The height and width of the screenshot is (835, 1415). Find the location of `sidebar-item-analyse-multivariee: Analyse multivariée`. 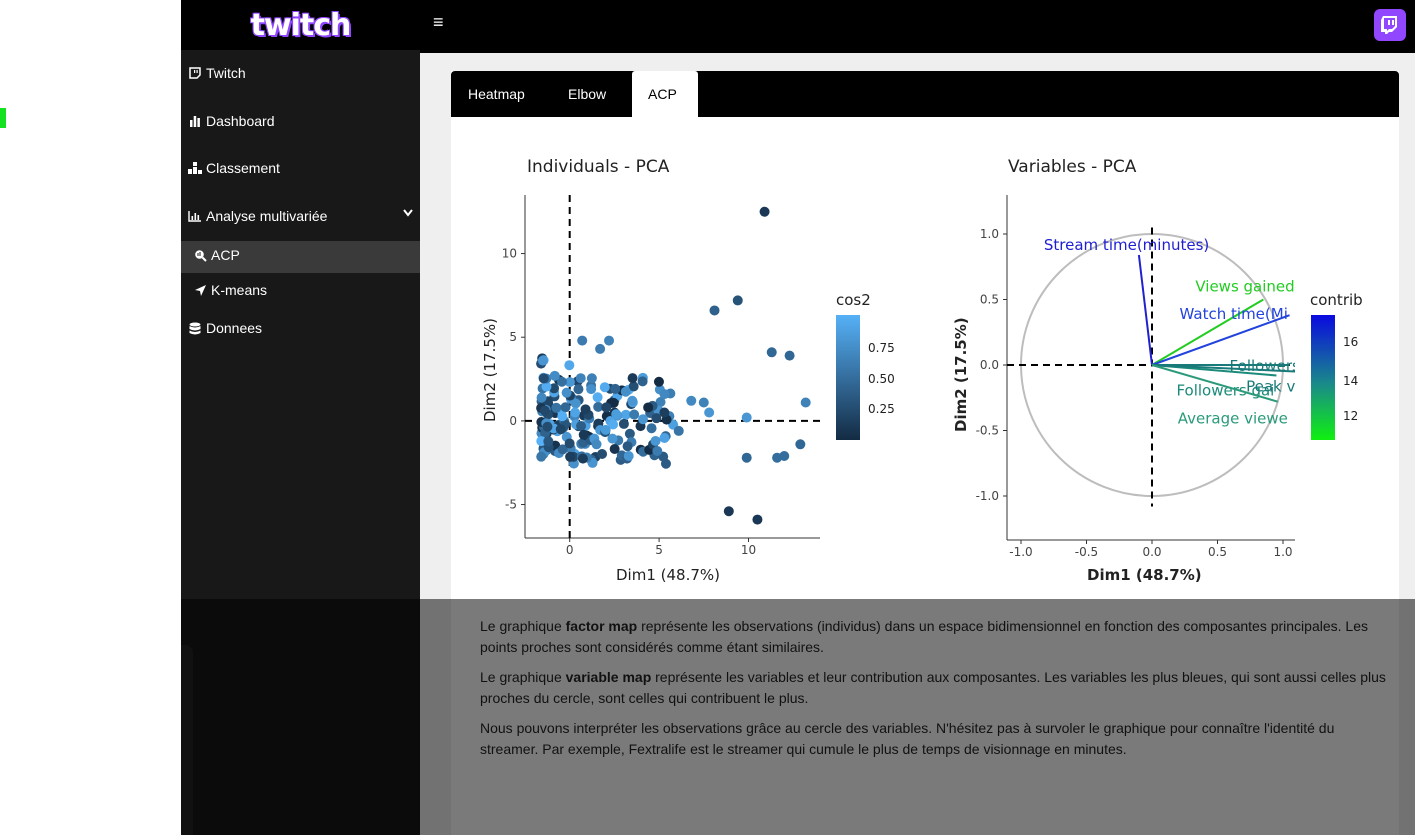

sidebar-item-analyse-multivariee: Analyse multivariée is located at coordinates (257, 216).